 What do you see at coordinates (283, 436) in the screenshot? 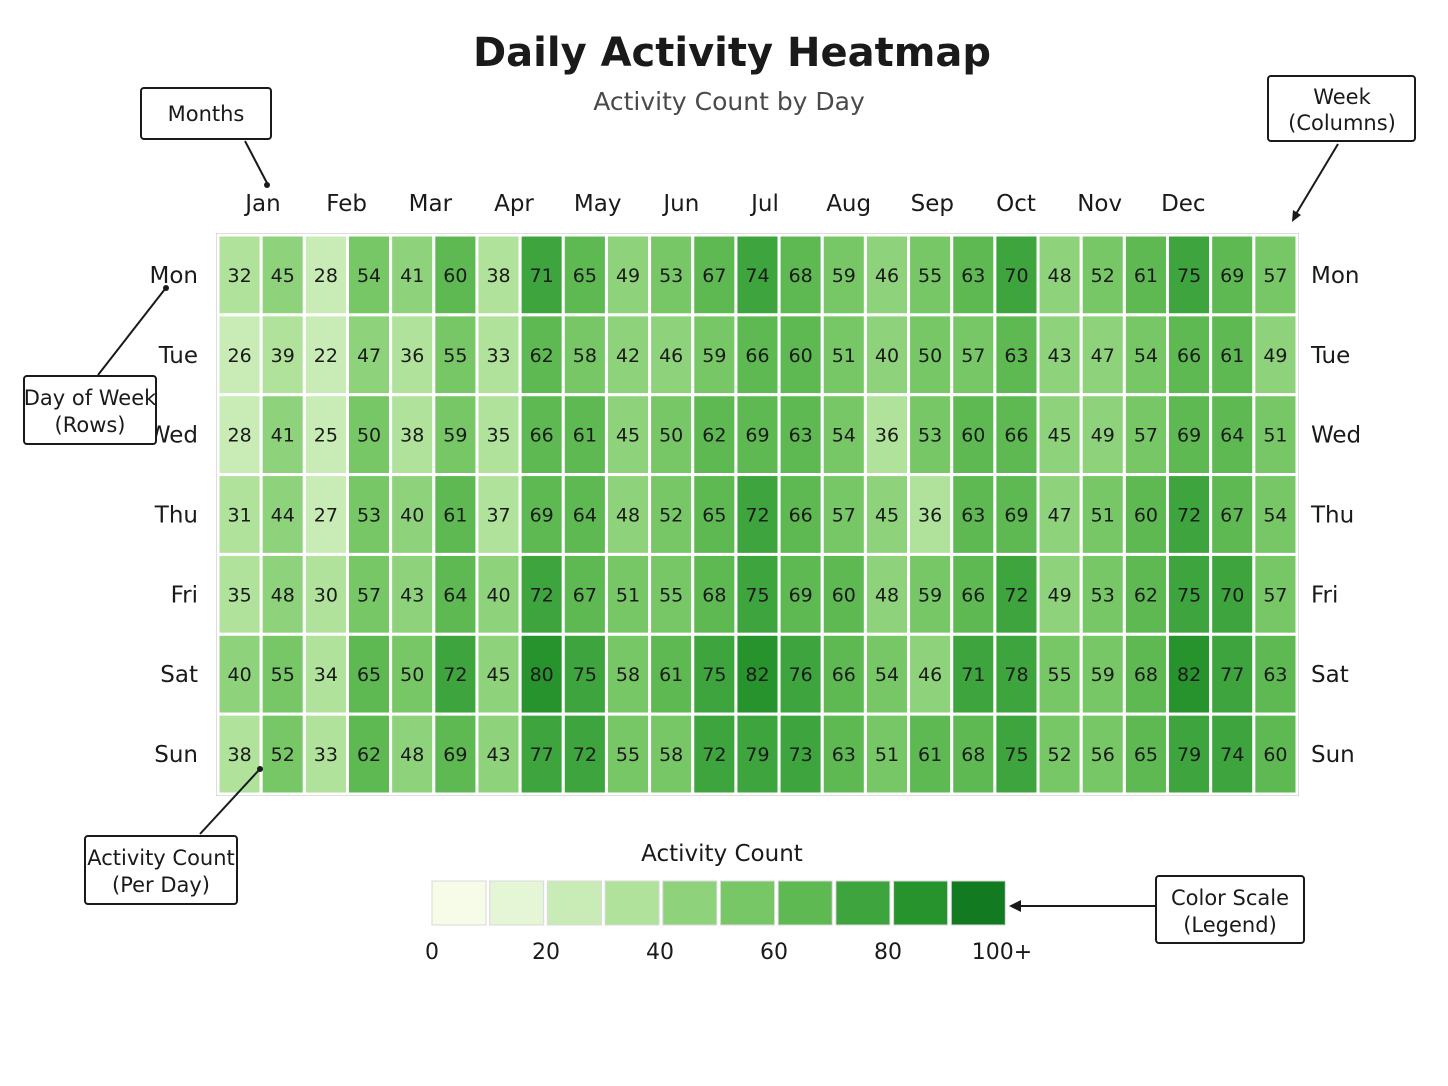
I see `cell-value-label: 41` at bounding box center [283, 436].